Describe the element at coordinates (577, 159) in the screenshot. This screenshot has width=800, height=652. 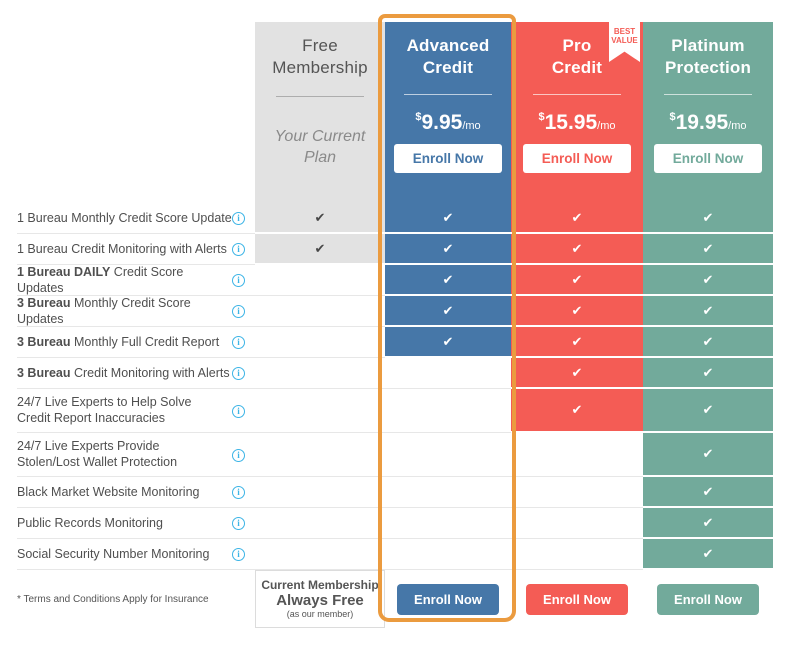
I see `enroll-now-button-pro: Enroll Now` at that location.